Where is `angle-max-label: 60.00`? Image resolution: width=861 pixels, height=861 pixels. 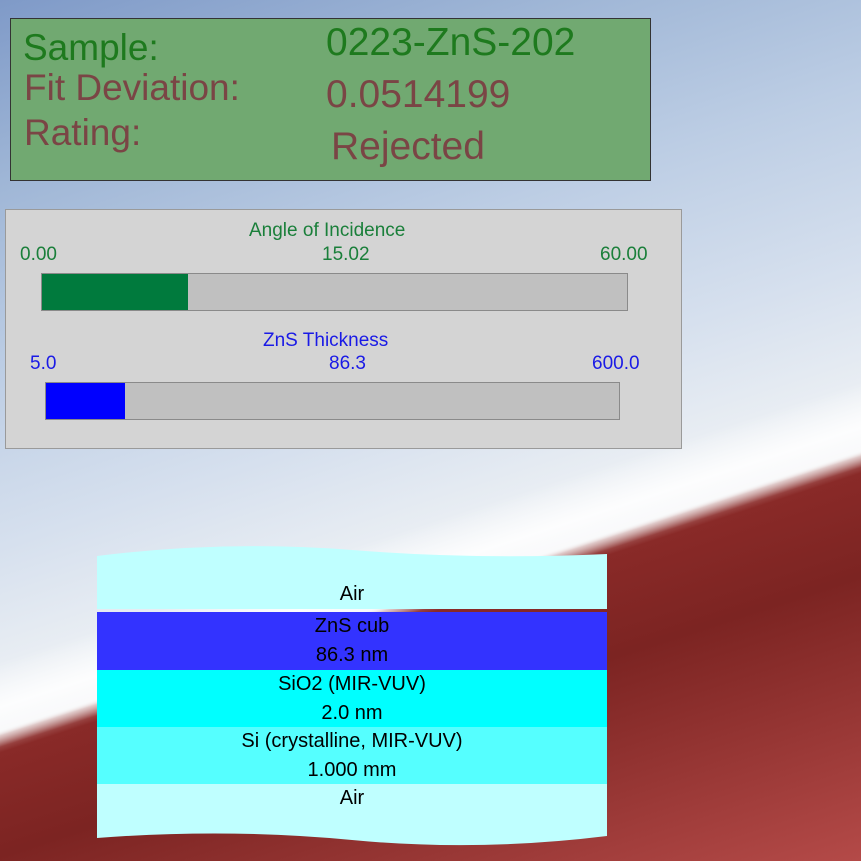
angle-max-label: 60.00 is located at coordinates (624, 254).